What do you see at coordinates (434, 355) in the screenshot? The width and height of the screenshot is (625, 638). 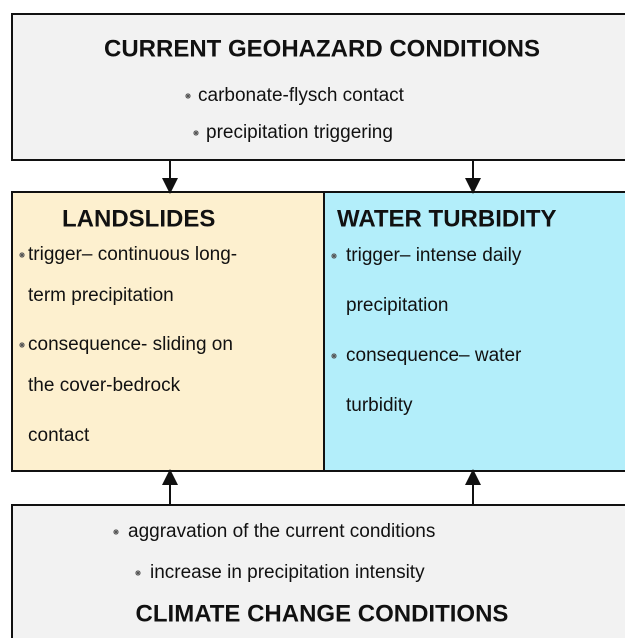 I see `item: consequence– water` at bounding box center [434, 355].